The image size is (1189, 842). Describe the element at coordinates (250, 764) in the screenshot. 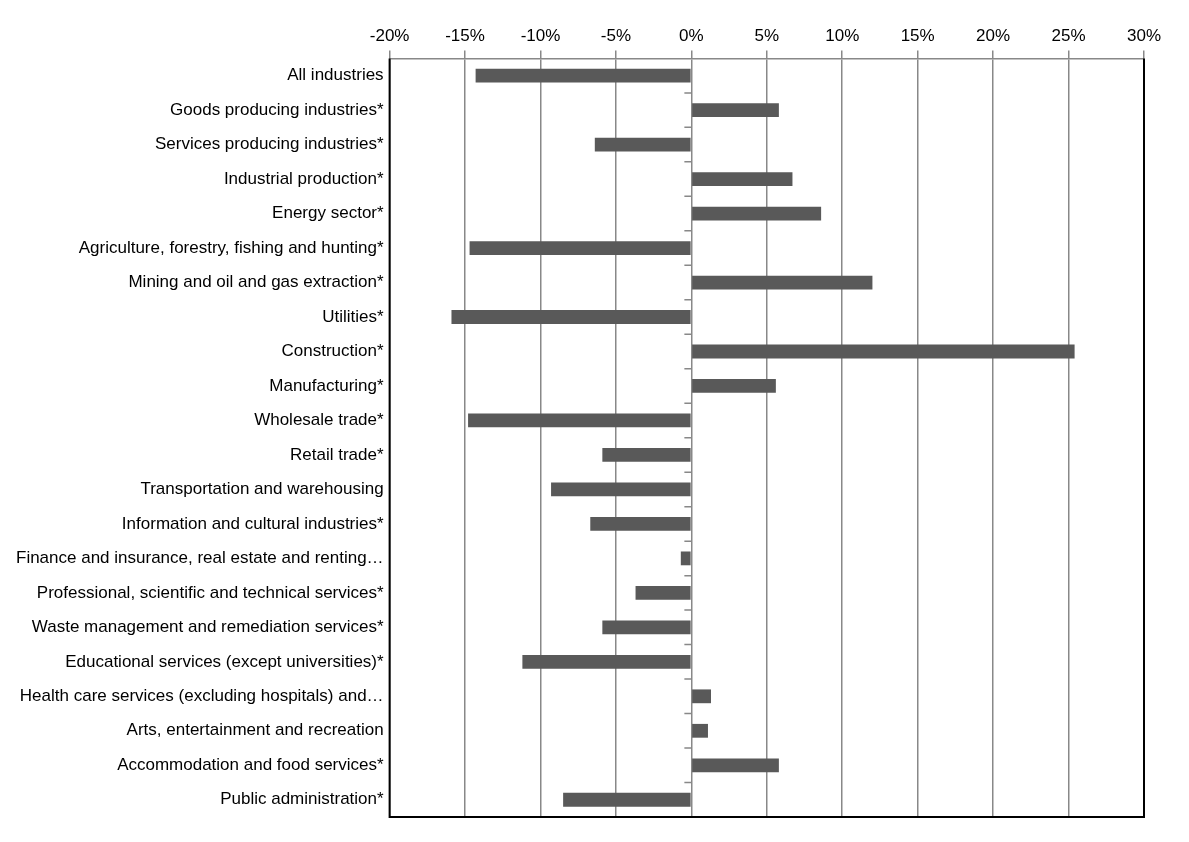

I see `y-tick-label: Accommodation and food services*` at that location.